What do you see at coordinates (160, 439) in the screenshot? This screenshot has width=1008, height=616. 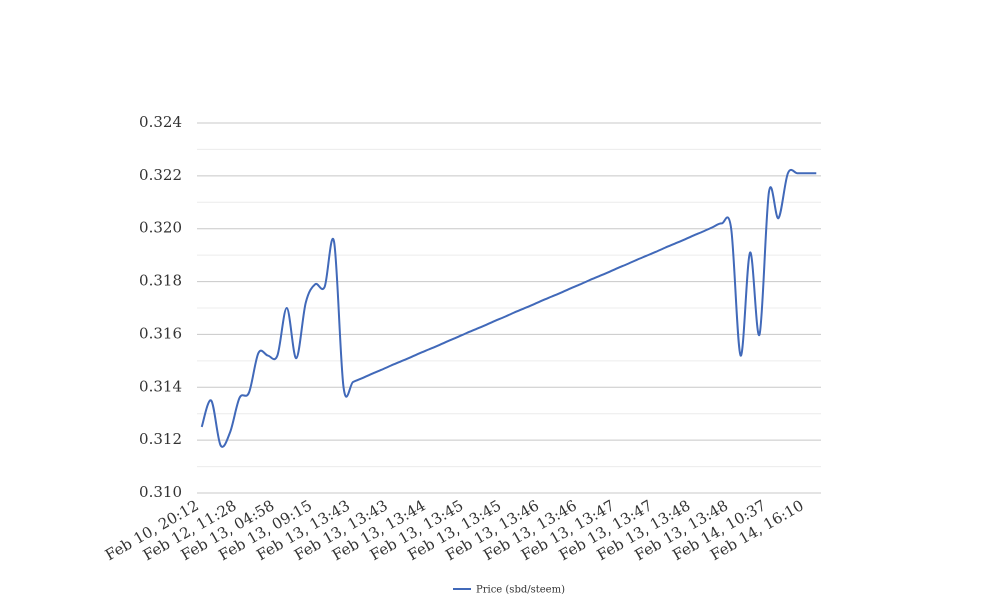 I see `y-tick-label: 0.312` at bounding box center [160, 439].